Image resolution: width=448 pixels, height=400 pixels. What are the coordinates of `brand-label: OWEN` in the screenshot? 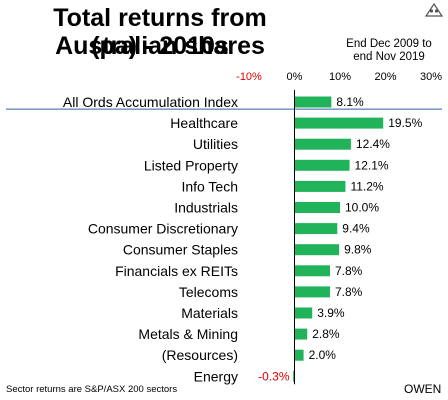 It's located at (423, 389).